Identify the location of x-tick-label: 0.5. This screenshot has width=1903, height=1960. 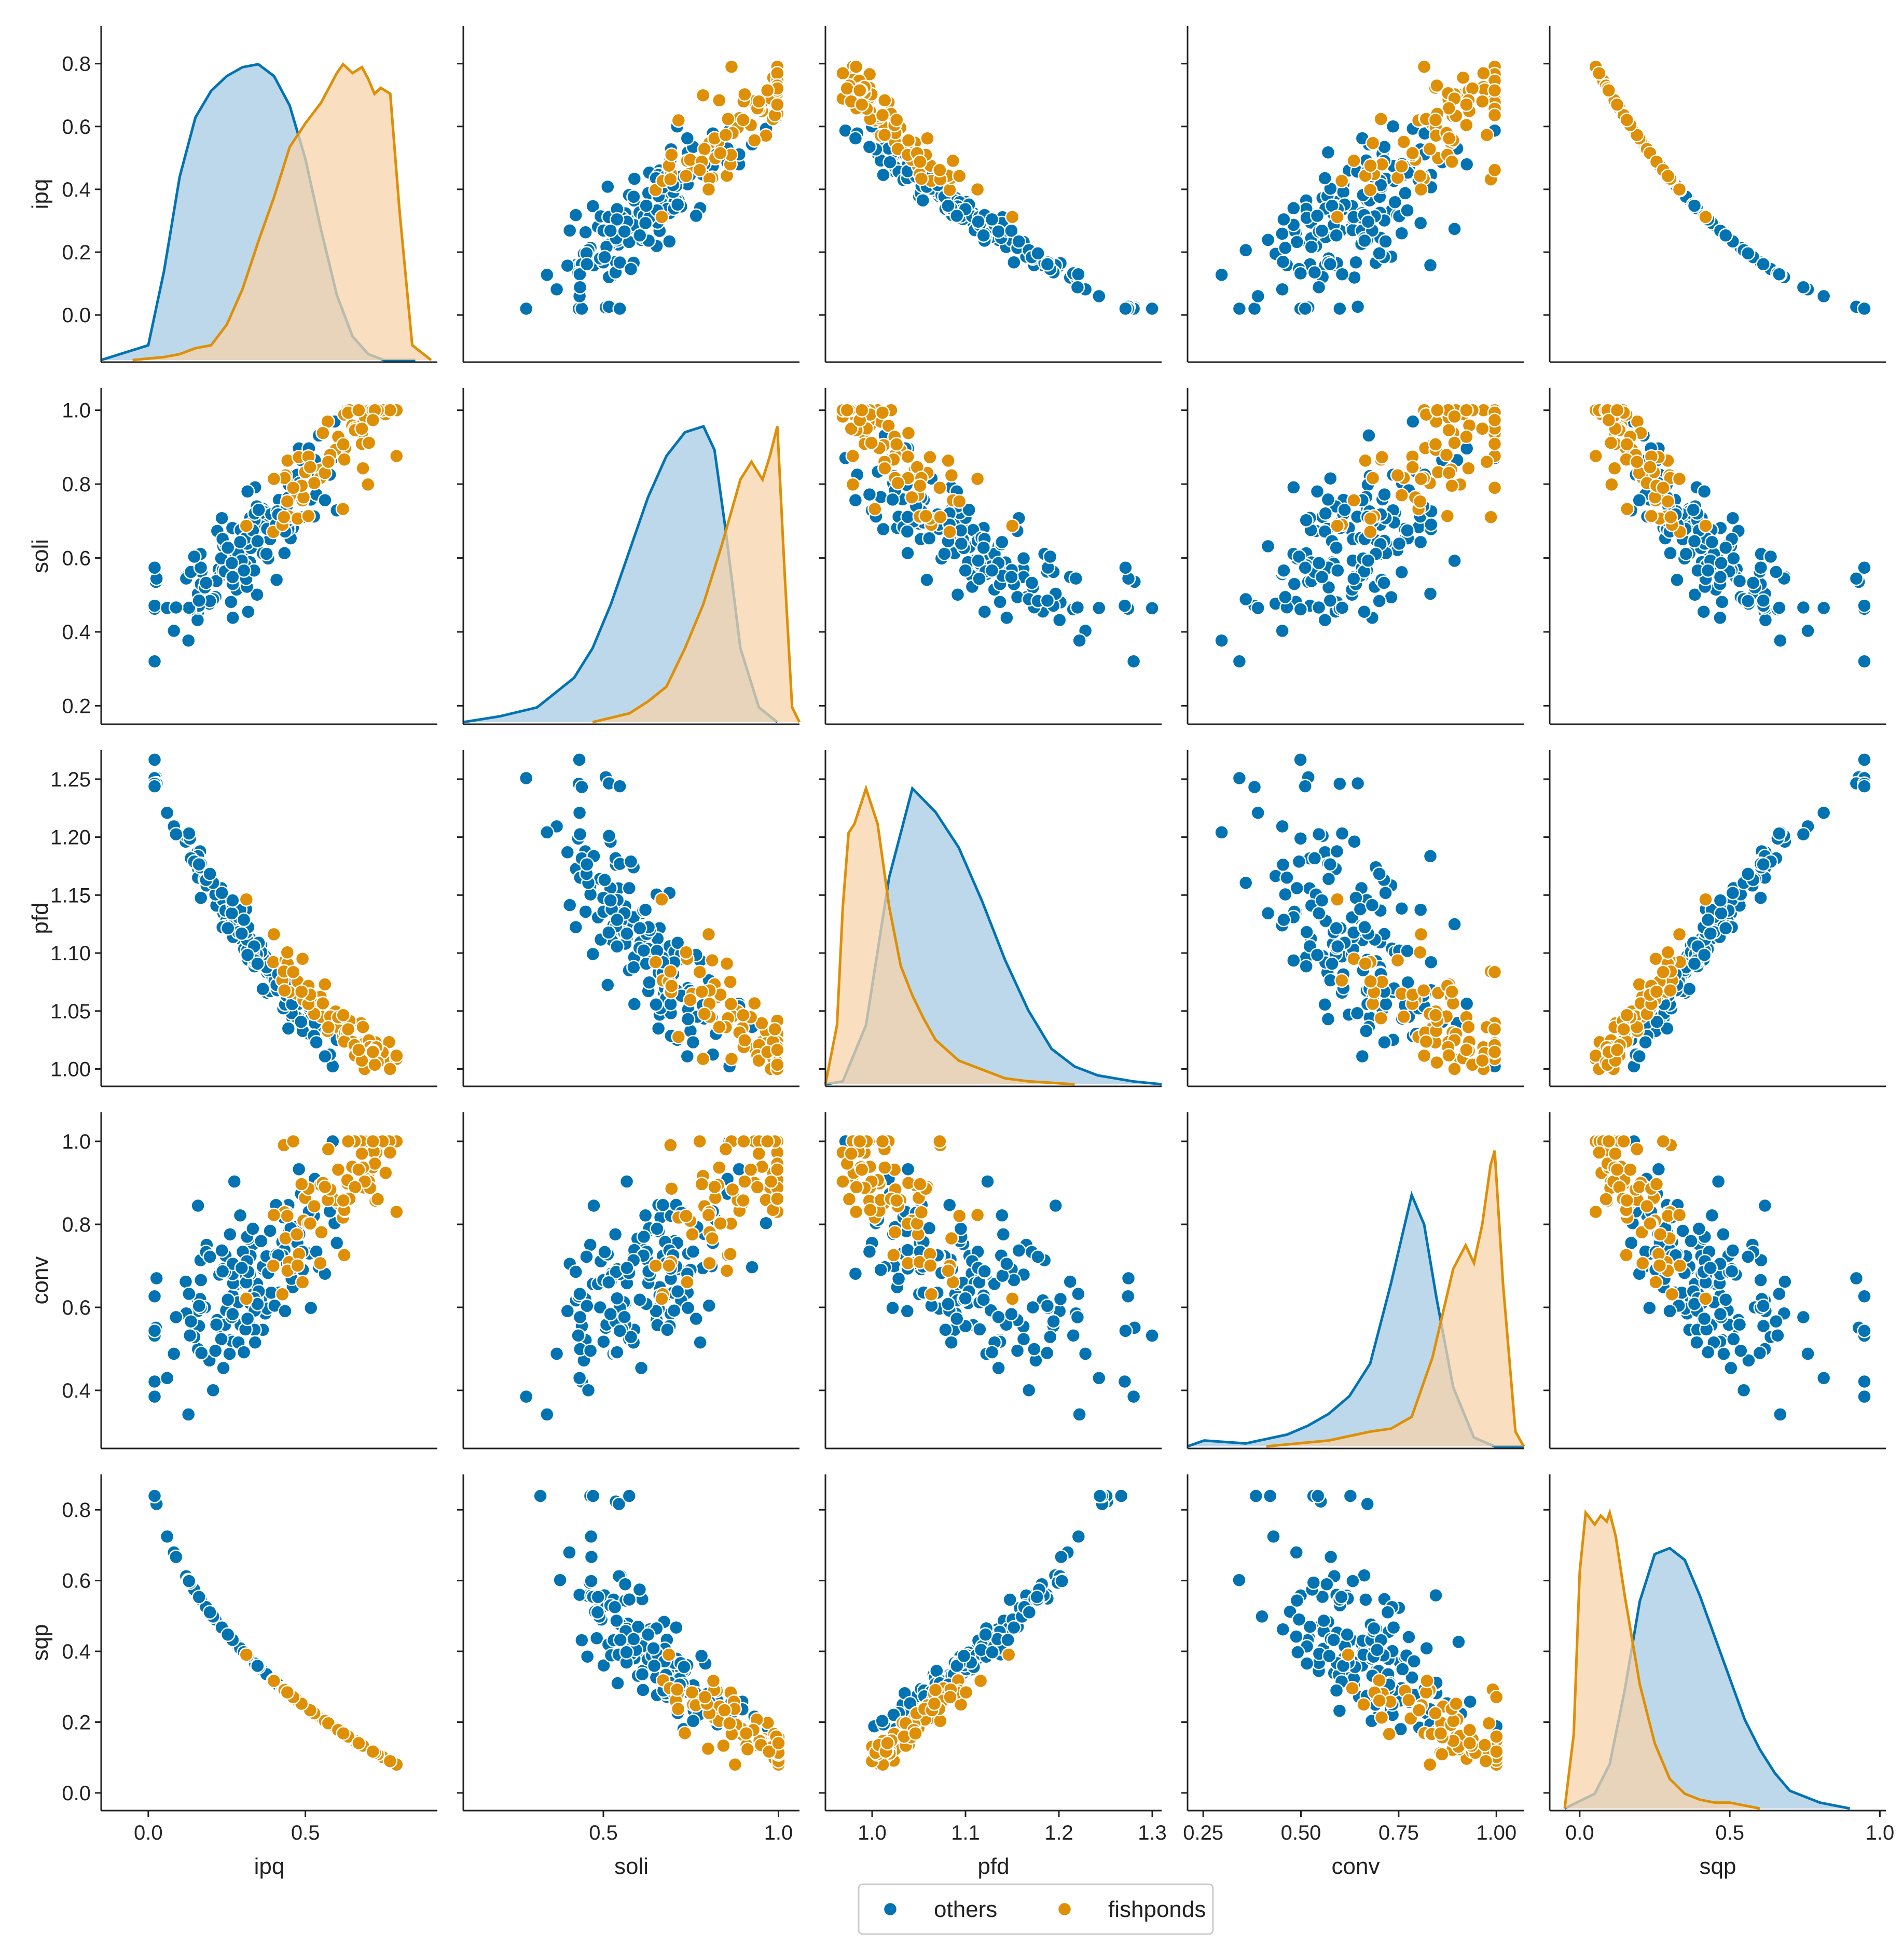
(1729, 1832).